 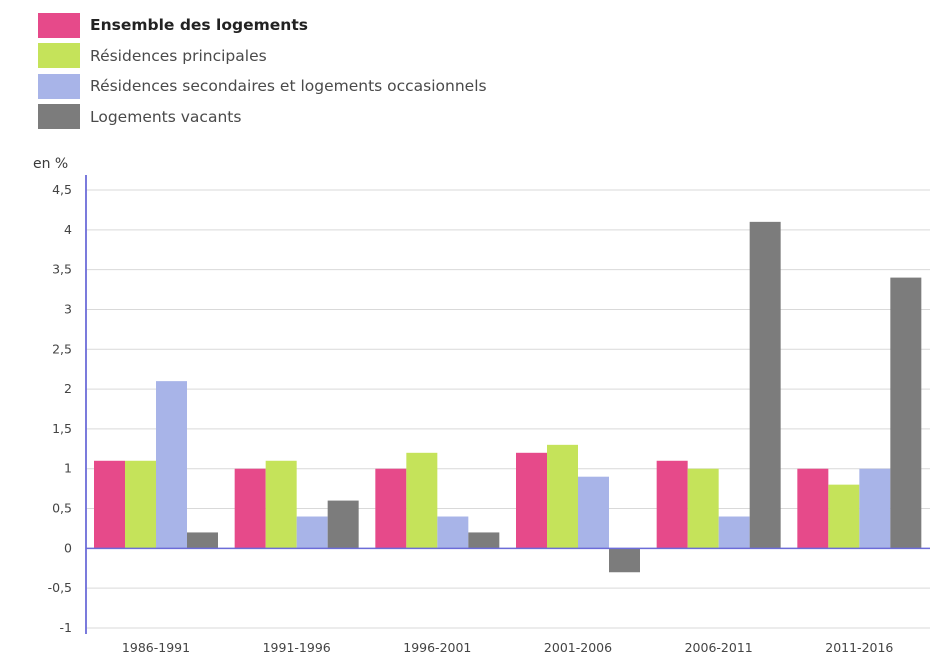 What do you see at coordinates (68, 308) in the screenshot?
I see `y-tick-label: 3` at bounding box center [68, 308].